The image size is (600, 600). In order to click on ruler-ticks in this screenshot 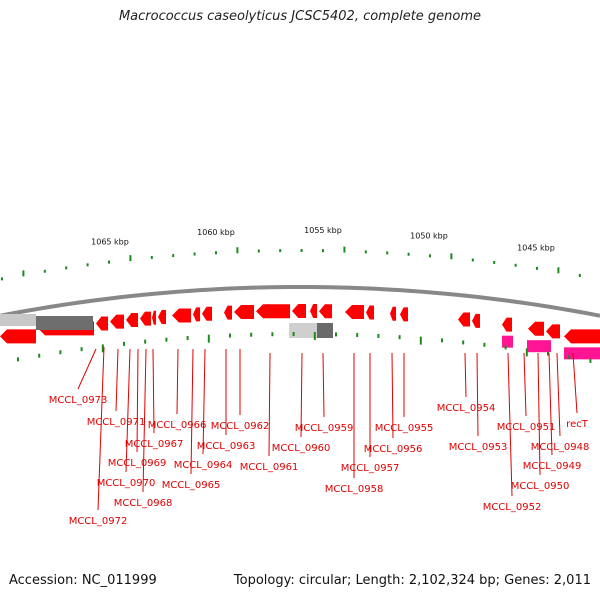, I will do `click(291, 263)`.